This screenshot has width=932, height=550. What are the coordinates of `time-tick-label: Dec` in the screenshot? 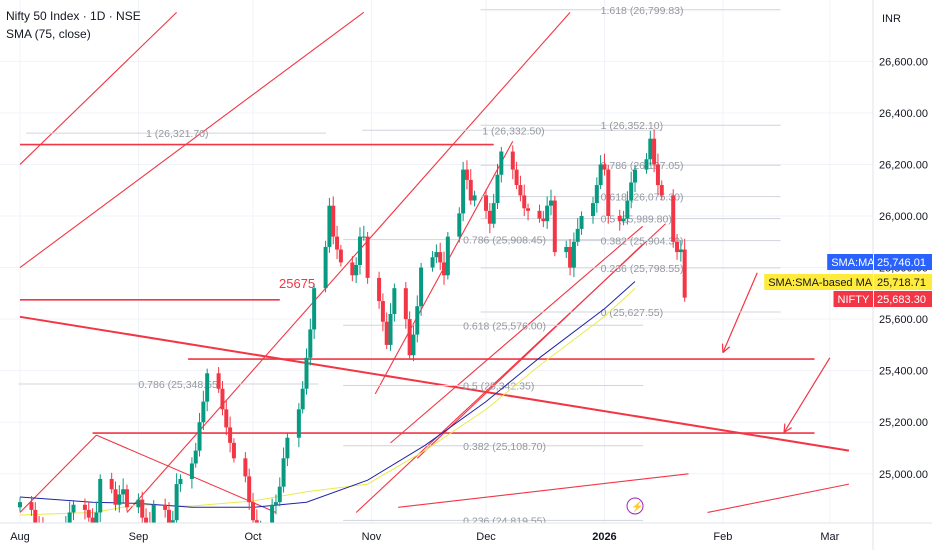 It's located at (486, 537).